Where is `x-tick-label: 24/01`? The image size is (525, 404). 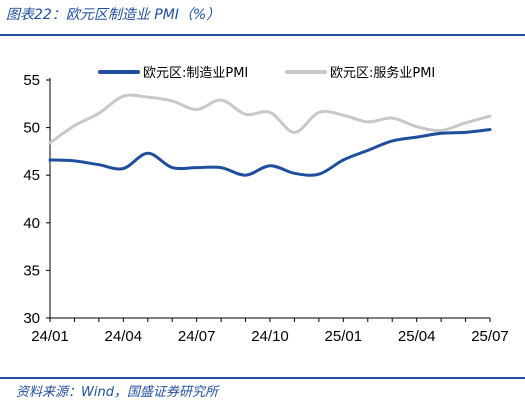
x-tick-label: 24/01 is located at coordinates (50, 336).